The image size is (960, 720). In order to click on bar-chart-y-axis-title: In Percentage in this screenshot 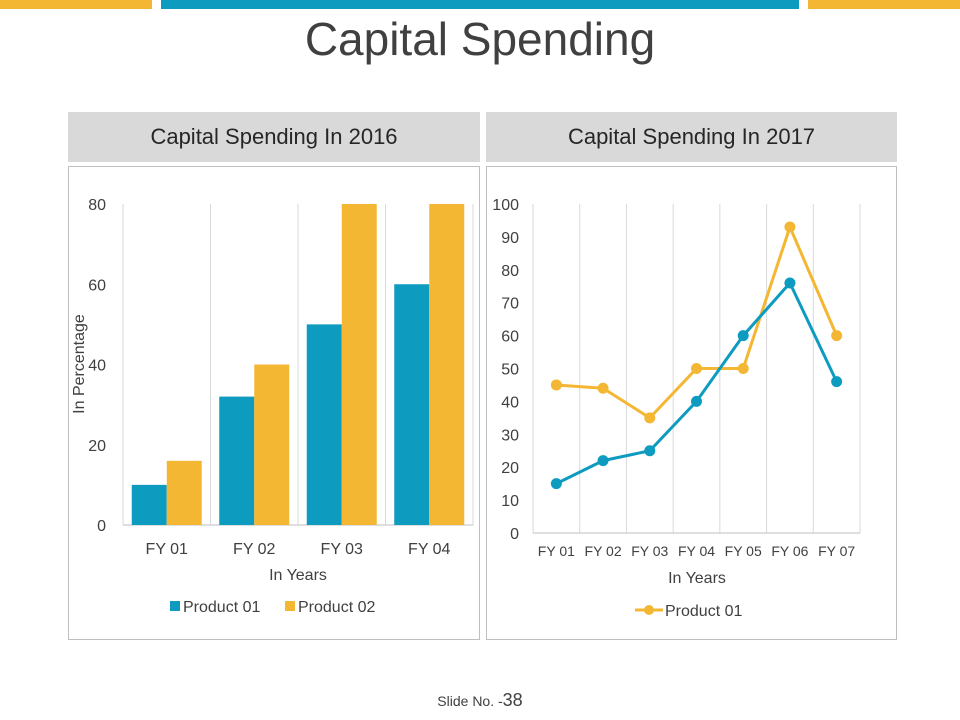, I will do `click(79, 364)`.